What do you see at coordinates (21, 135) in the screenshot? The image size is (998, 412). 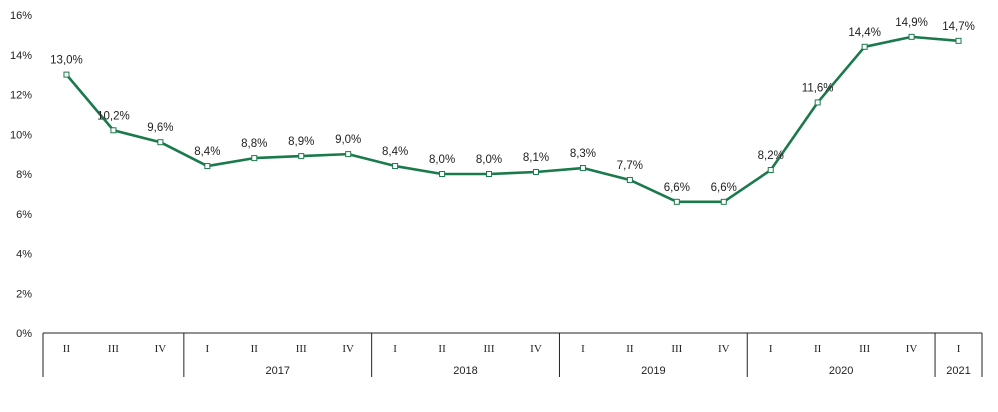 I see `y-tick-label: 10%` at bounding box center [21, 135].